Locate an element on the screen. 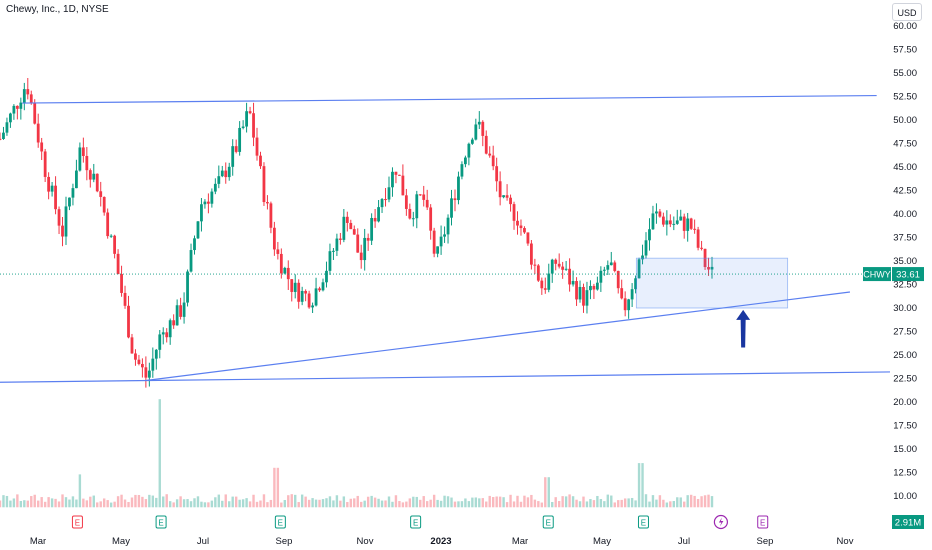  volume-label-bg is located at coordinates (908, 522).